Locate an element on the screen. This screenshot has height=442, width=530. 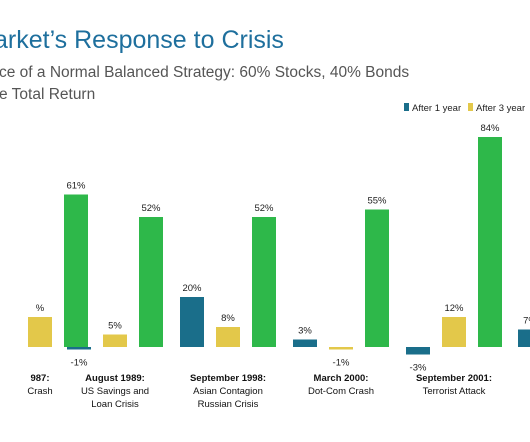
category-desc-4-0: Terrorist Attack is located at coordinates (454, 391).